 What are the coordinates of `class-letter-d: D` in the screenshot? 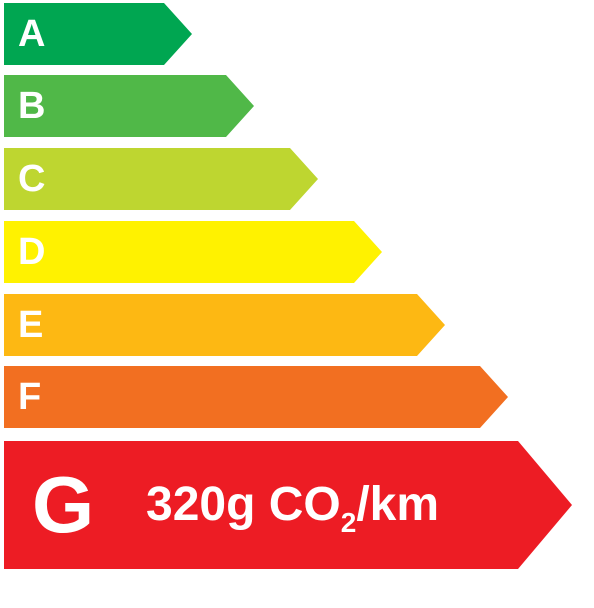 It's located at (32, 252).